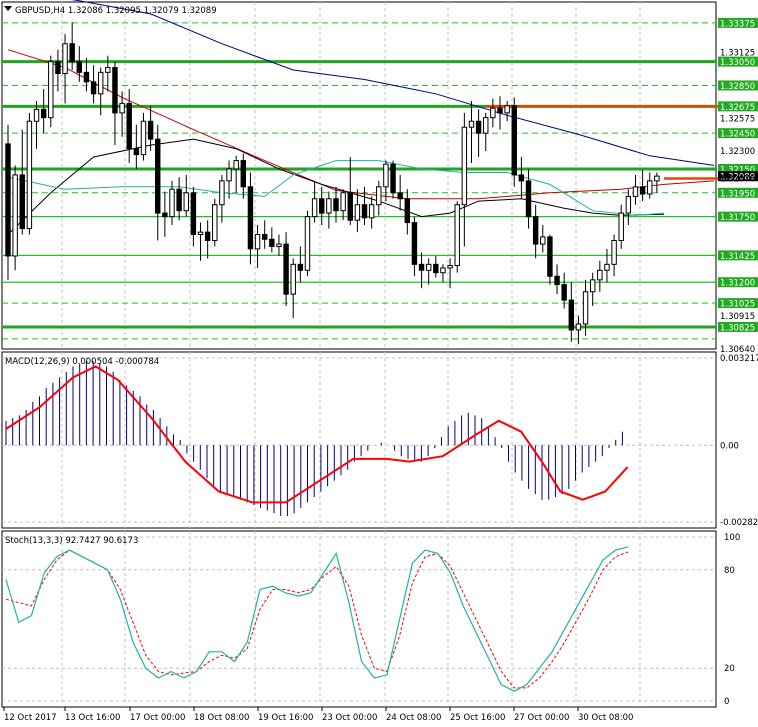 The height and width of the screenshot is (727, 758). Describe the element at coordinates (737, 350) in the screenshot. I see `price-tick-label: 1.30640` at that location.